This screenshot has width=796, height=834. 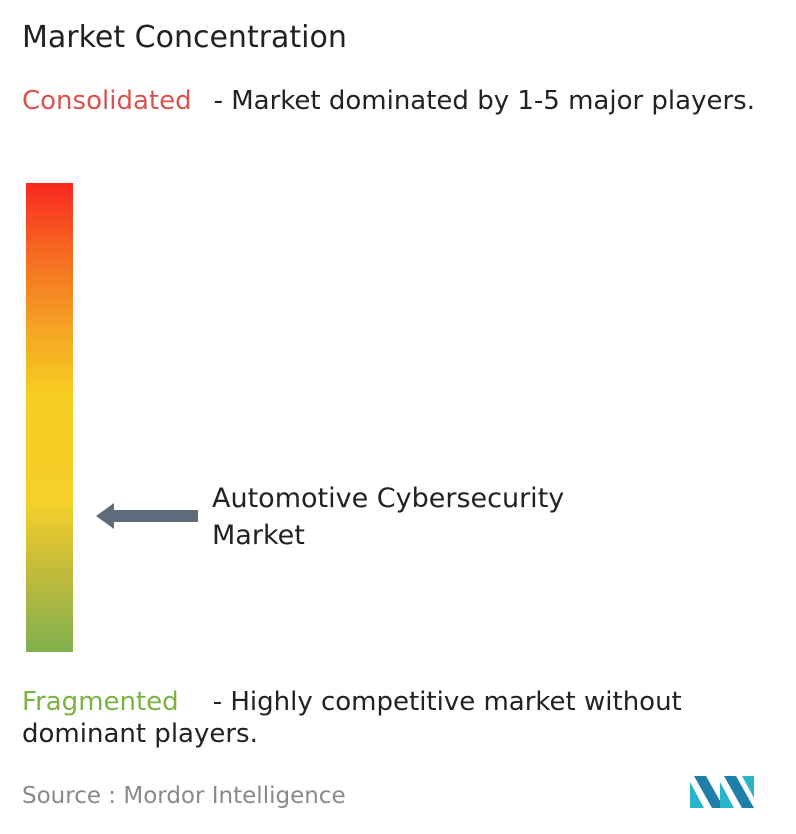 I want to click on consolidated-label: Consolidated, so click(x=107, y=101).